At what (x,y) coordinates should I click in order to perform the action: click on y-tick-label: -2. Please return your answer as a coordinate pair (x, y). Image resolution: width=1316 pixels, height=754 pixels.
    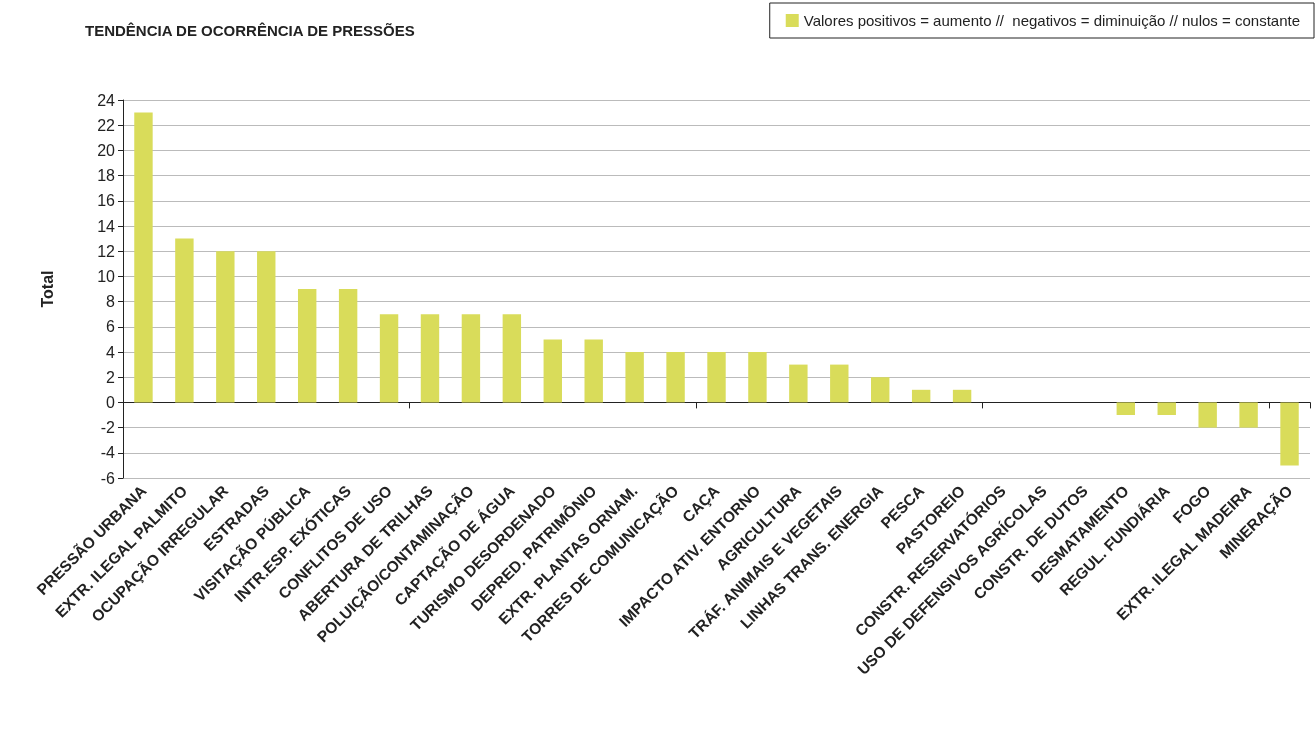
    Looking at the image, I should click on (108, 428).